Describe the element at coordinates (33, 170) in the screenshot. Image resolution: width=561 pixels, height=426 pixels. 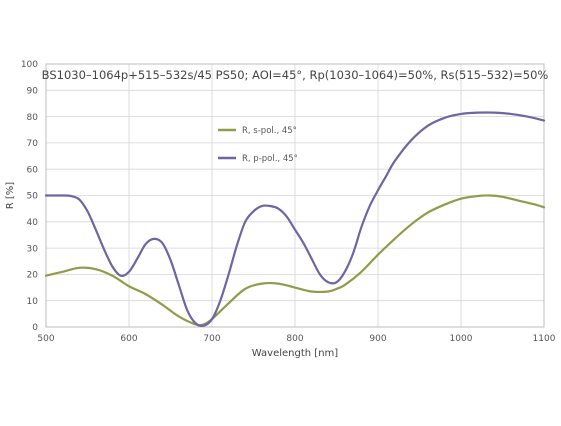
I see `y-tick-label: 60` at that location.